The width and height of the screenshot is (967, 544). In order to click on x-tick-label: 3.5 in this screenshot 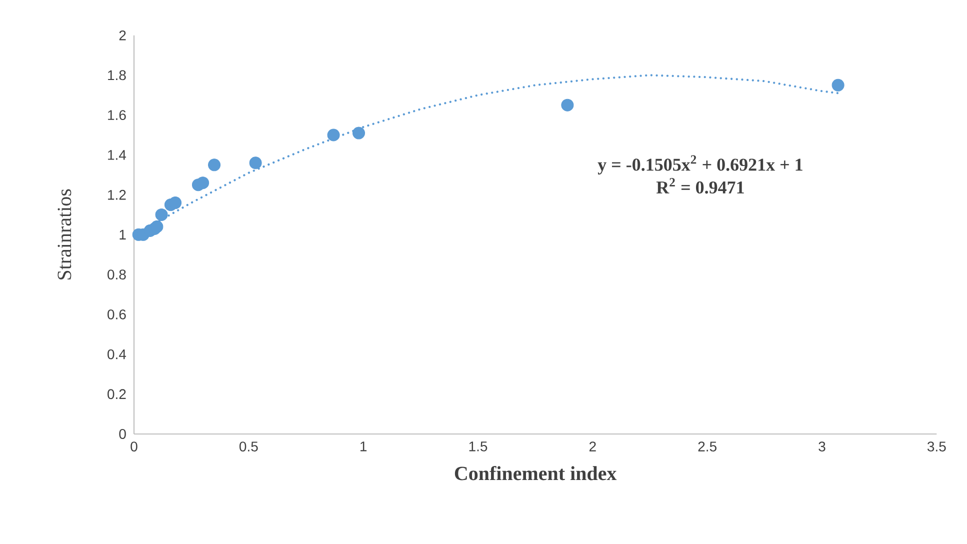, I will do `click(936, 447)`.